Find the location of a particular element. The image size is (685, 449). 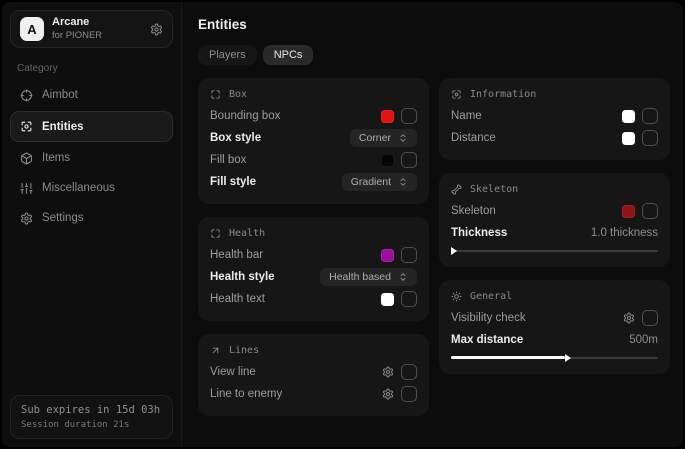

row-label: Fill style is located at coordinates (233, 182).